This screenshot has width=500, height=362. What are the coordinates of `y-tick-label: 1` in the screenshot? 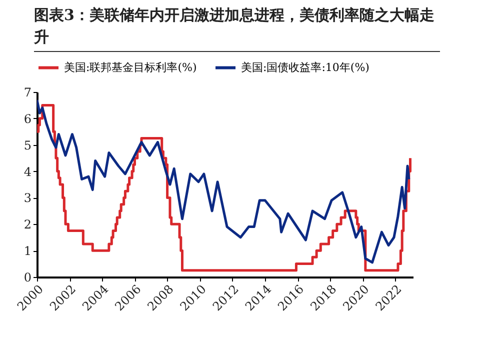 It's located at (28, 251).